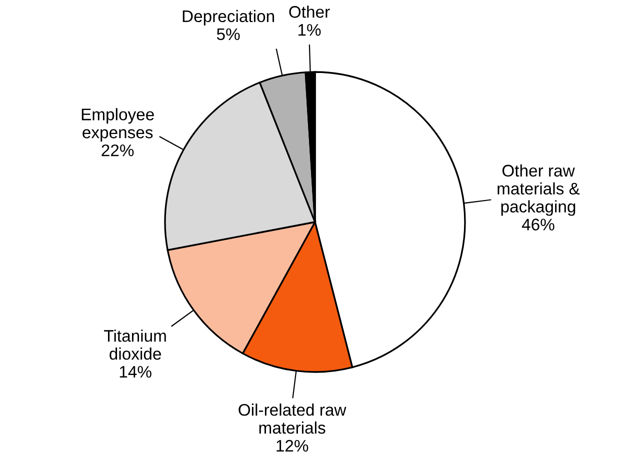 The width and height of the screenshot is (630, 459). What do you see at coordinates (292, 446) in the screenshot?
I see `data-label: 12%` at bounding box center [292, 446].